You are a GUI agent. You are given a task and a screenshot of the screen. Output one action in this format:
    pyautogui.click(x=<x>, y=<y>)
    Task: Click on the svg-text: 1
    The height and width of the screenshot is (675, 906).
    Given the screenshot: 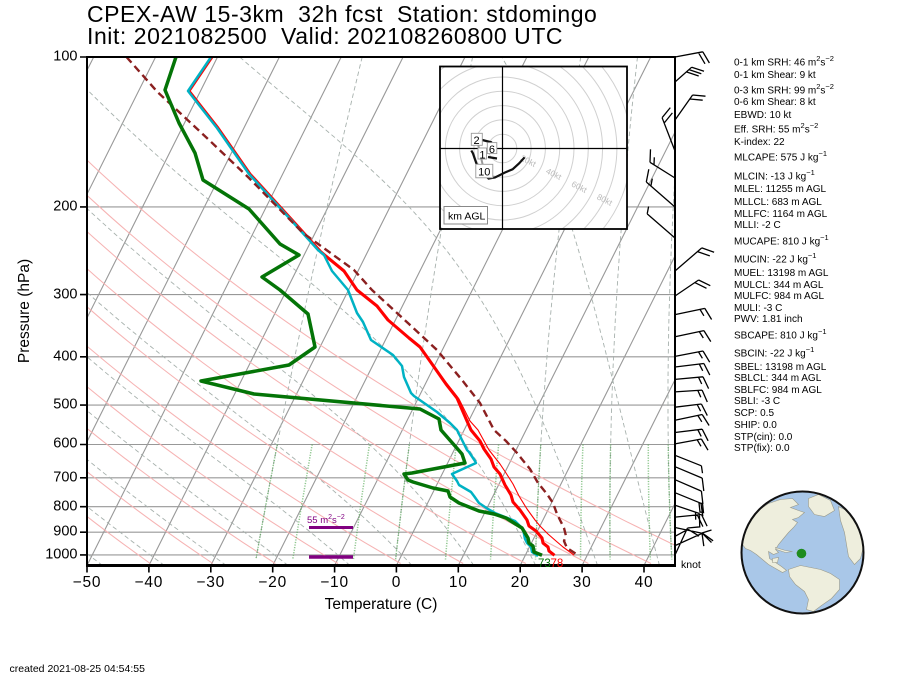 What is the action you would take?
    pyautogui.click(x=482, y=156)
    